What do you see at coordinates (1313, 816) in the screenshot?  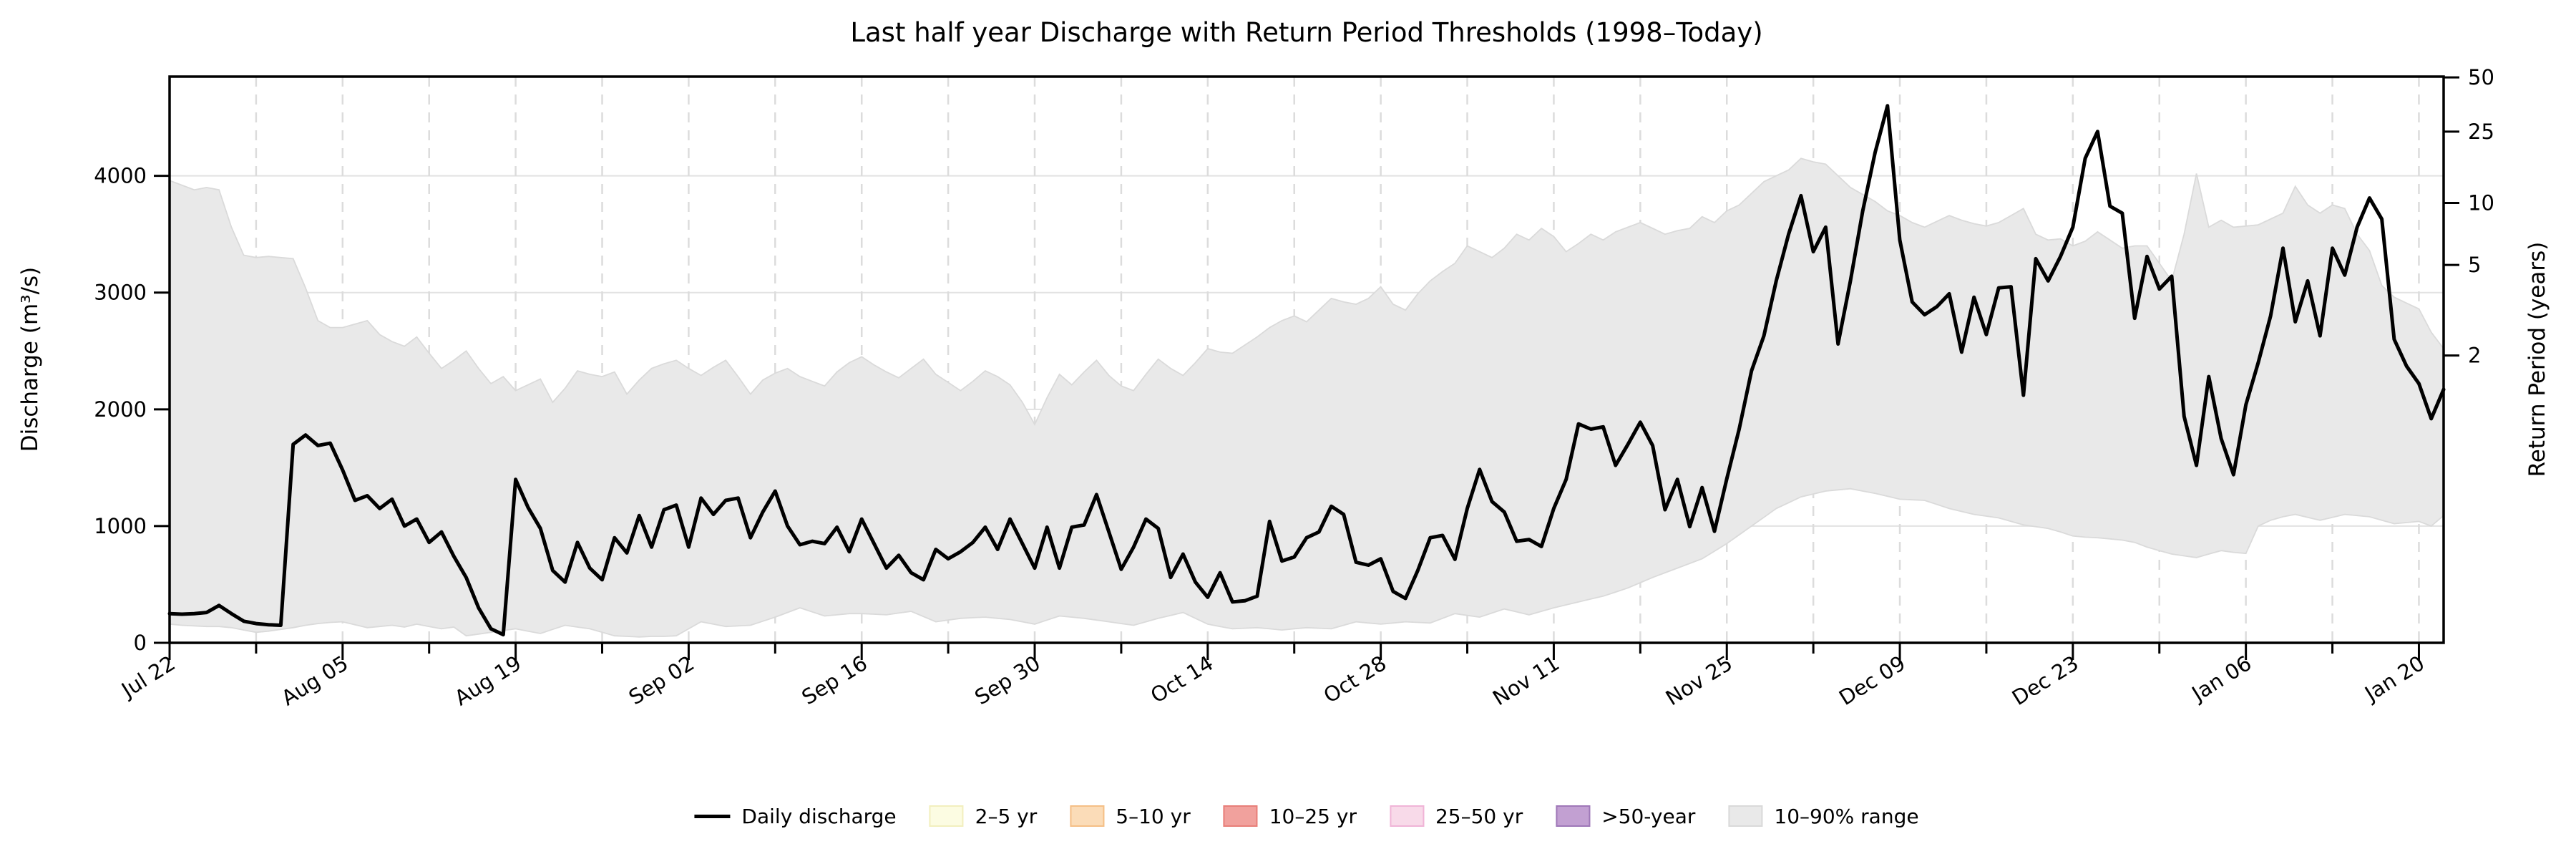 I see `legend-label: 10–25 yr` at bounding box center [1313, 816].